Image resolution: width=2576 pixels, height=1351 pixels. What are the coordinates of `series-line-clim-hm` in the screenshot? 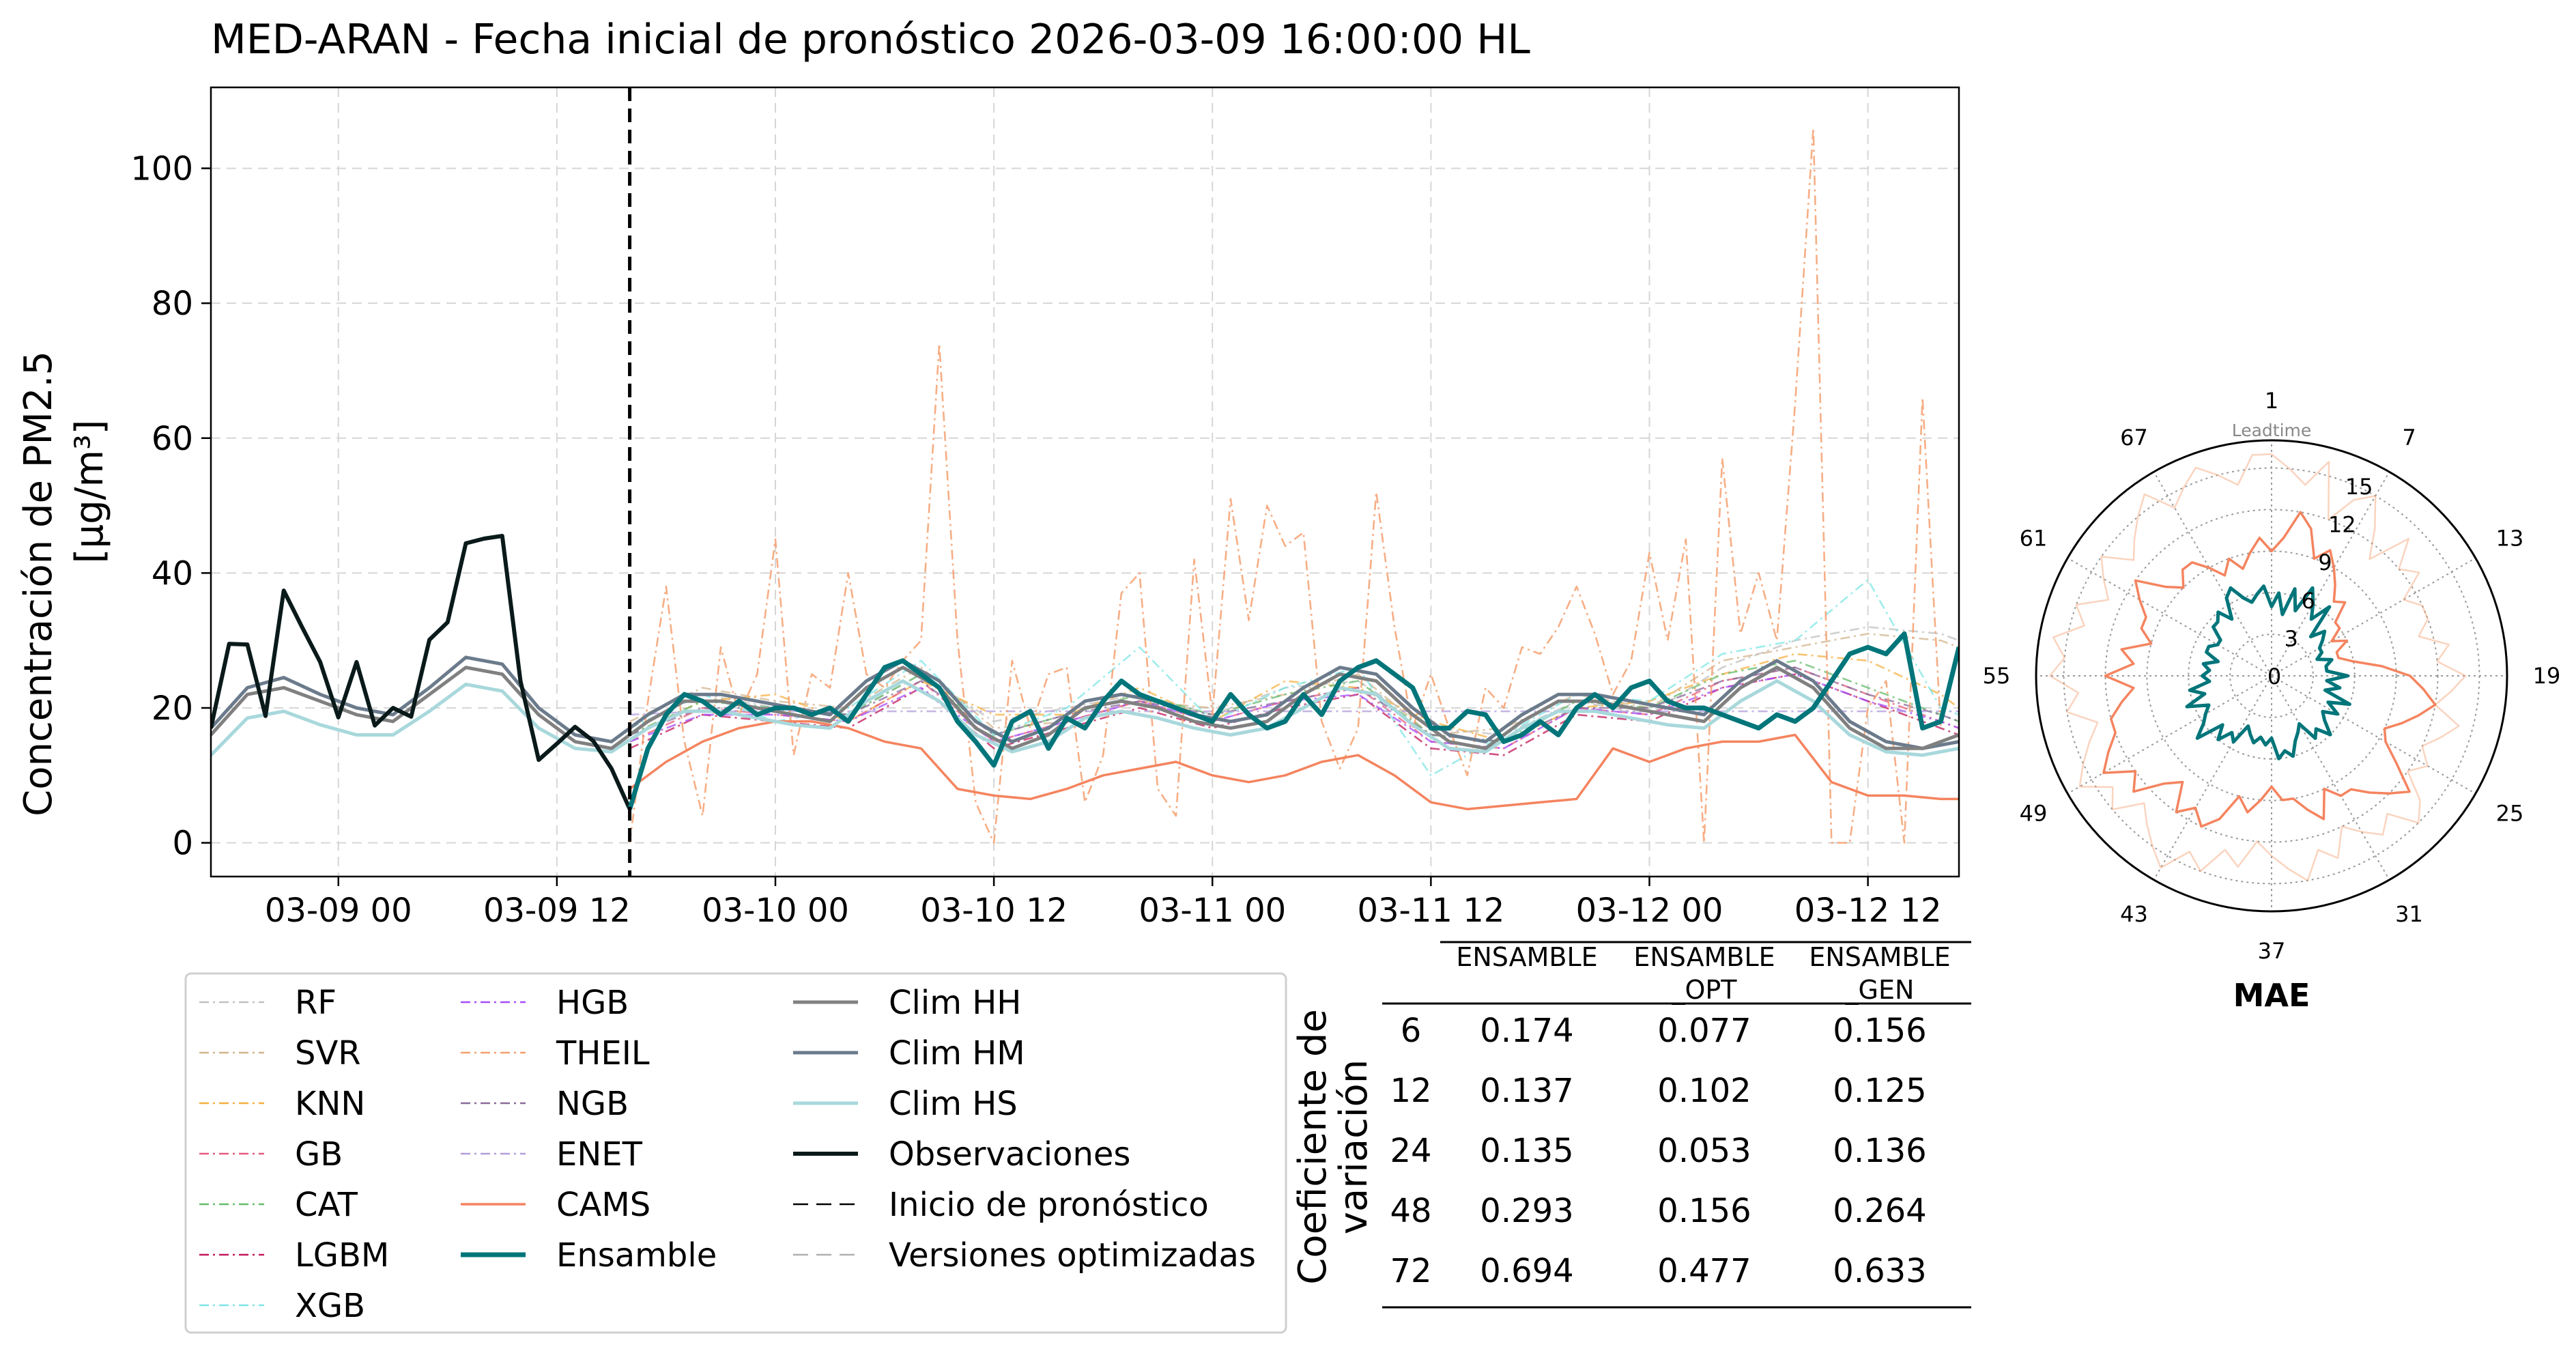 It's located at (1085, 702).